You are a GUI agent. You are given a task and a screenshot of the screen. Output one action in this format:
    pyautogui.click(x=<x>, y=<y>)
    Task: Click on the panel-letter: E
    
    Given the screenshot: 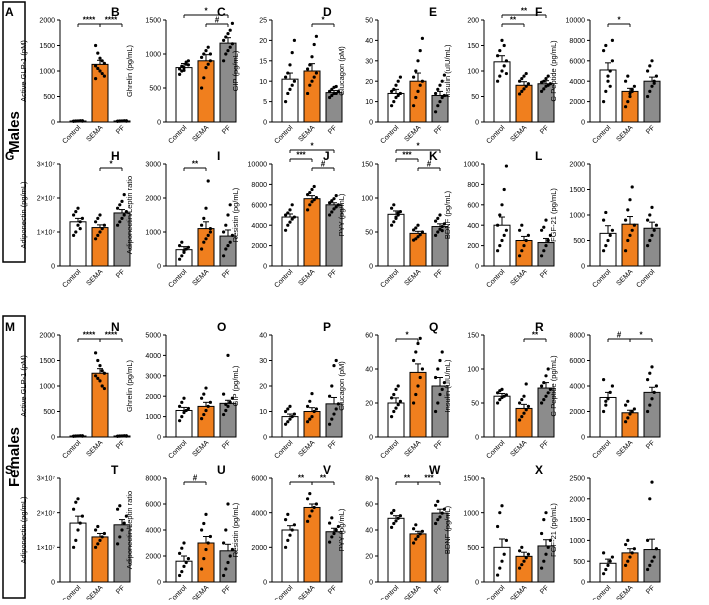 What is the action you would take?
    pyautogui.click(x=433, y=12)
    